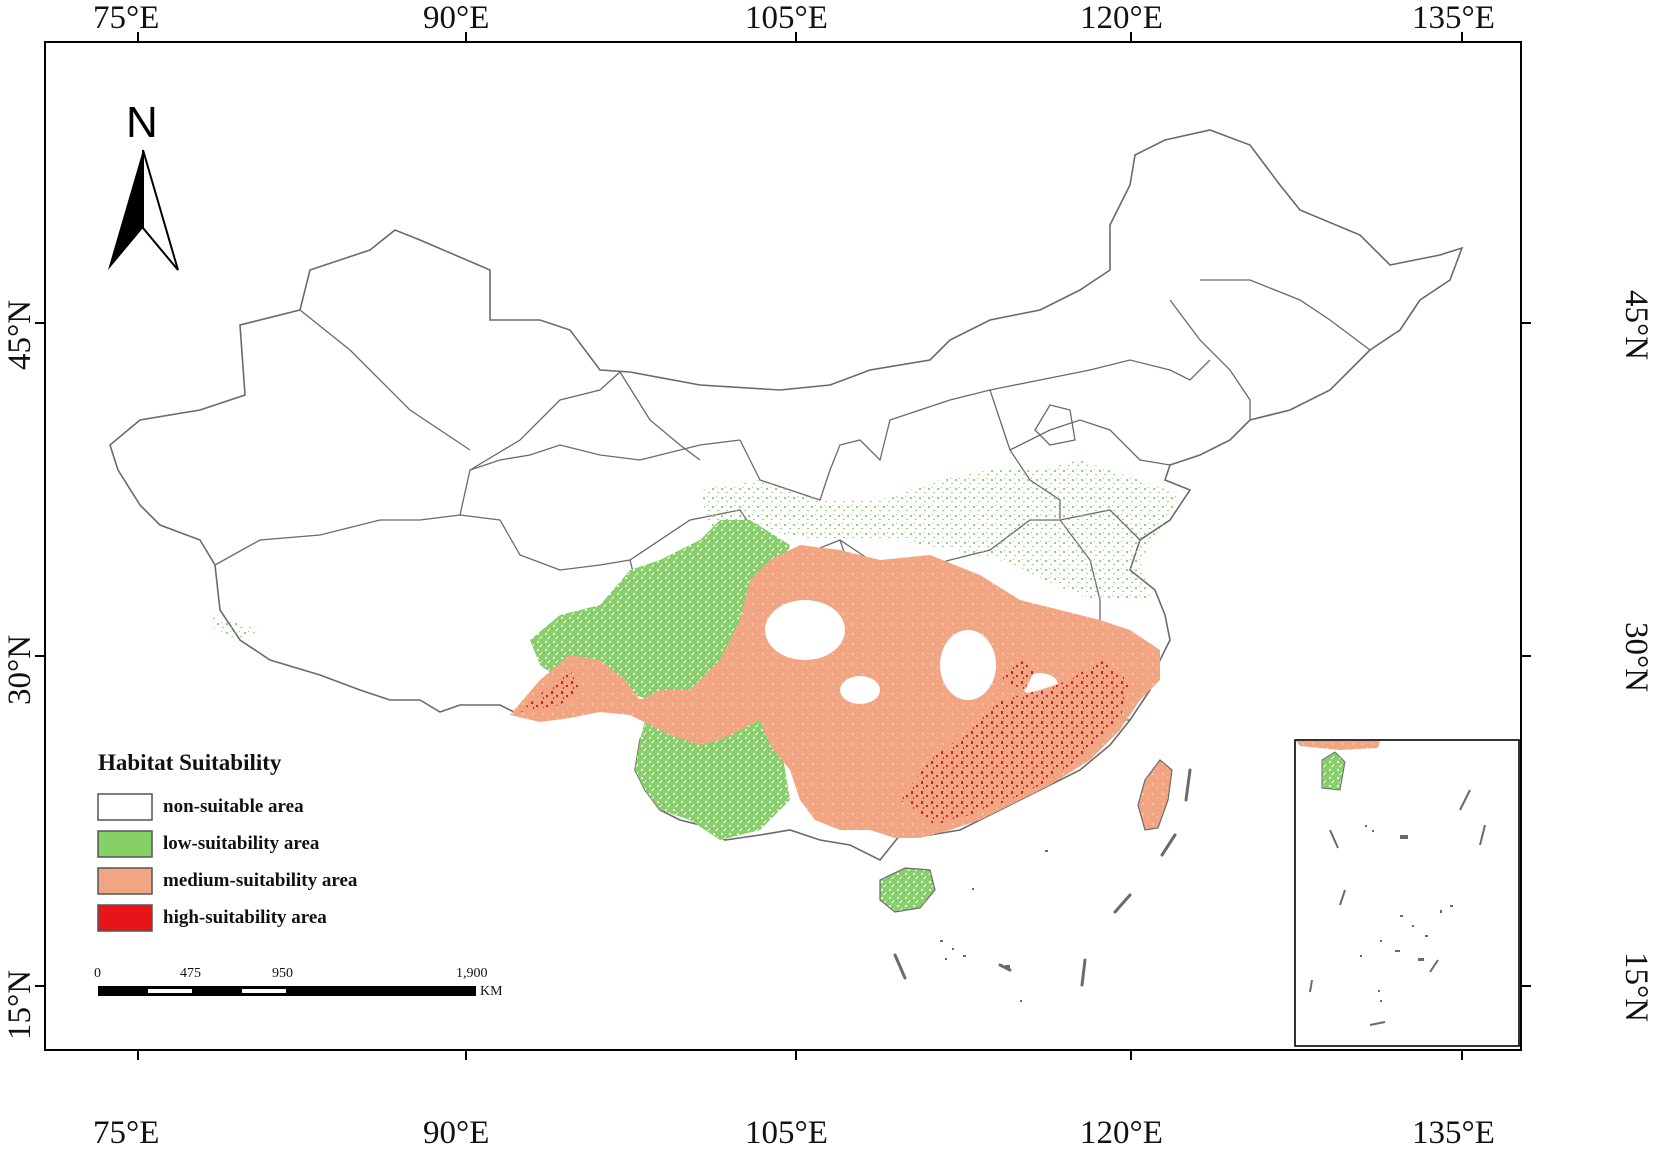 Image resolution: width=1654 pixels, height=1156 pixels. What do you see at coordinates (1121, 18) in the screenshot?
I see `lon-label-top-120: 120°E` at bounding box center [1121, 18].